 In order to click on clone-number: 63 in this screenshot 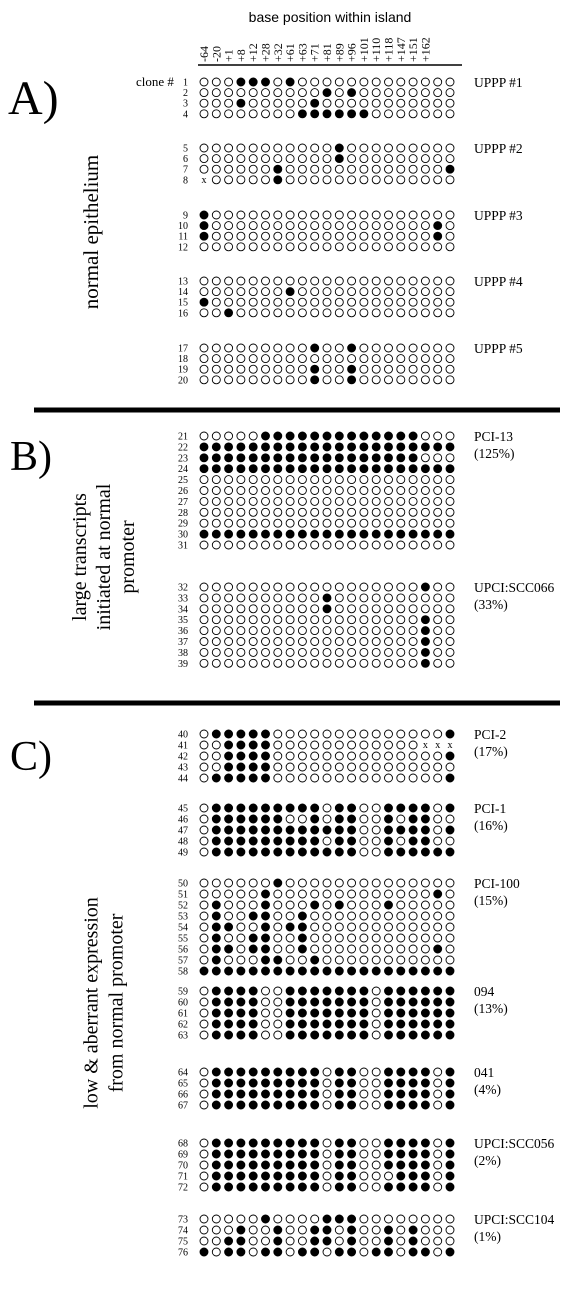, I will do `click(183, 1036)`.